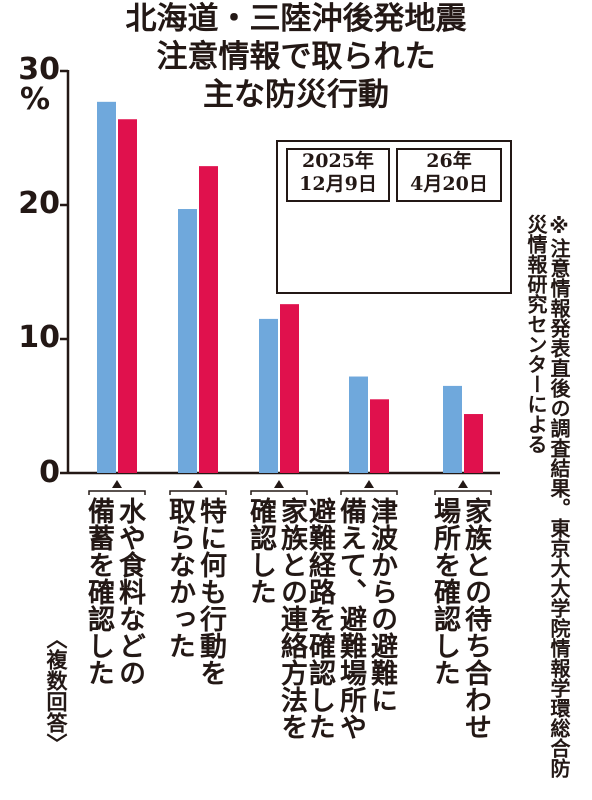 The image size is (592, 800). I want to click on category-label-4-line-3: 避難経路を確認した, so click(319, 618).